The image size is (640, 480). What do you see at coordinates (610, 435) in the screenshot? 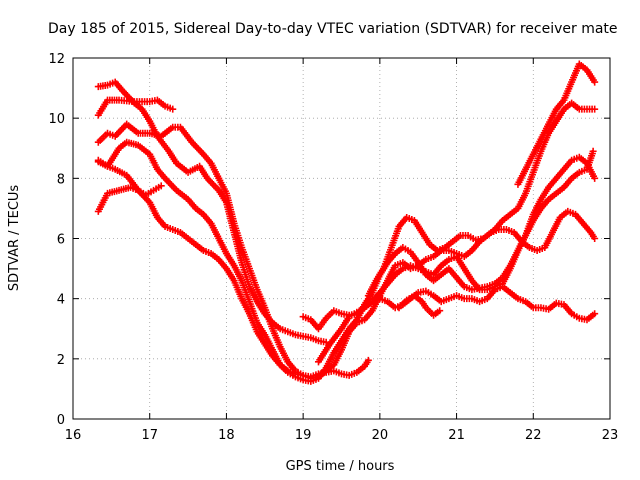
I see `x-tick-label: 23` at bounding box center [610, 435].